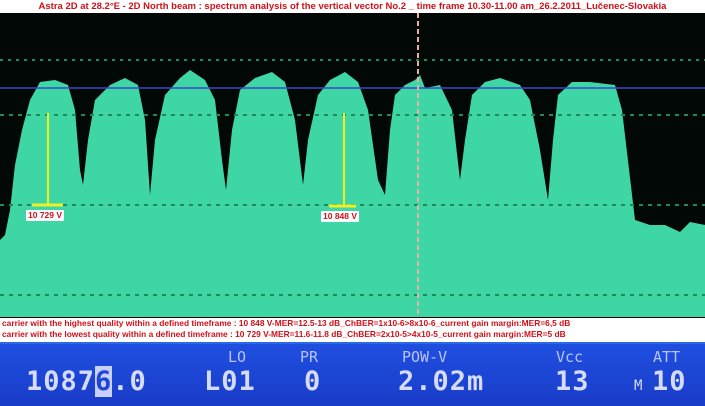  Describe the element at coordinates (45, 215) in the screenshot. I see `marker-label-10729: 10 729 V` at that location.